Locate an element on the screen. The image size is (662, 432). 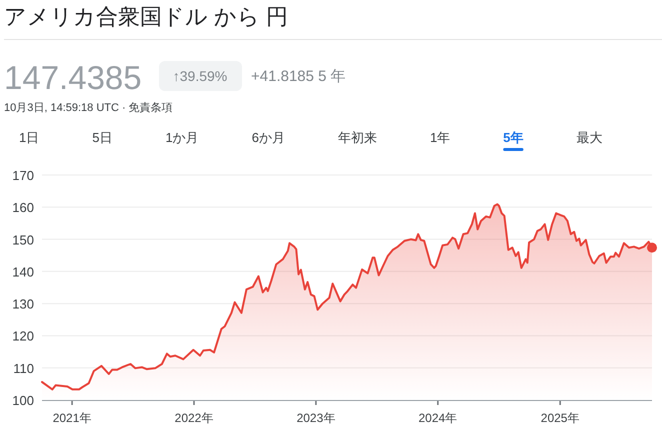
x-tick-label: 2022年 is located at coordinates (194, 418).